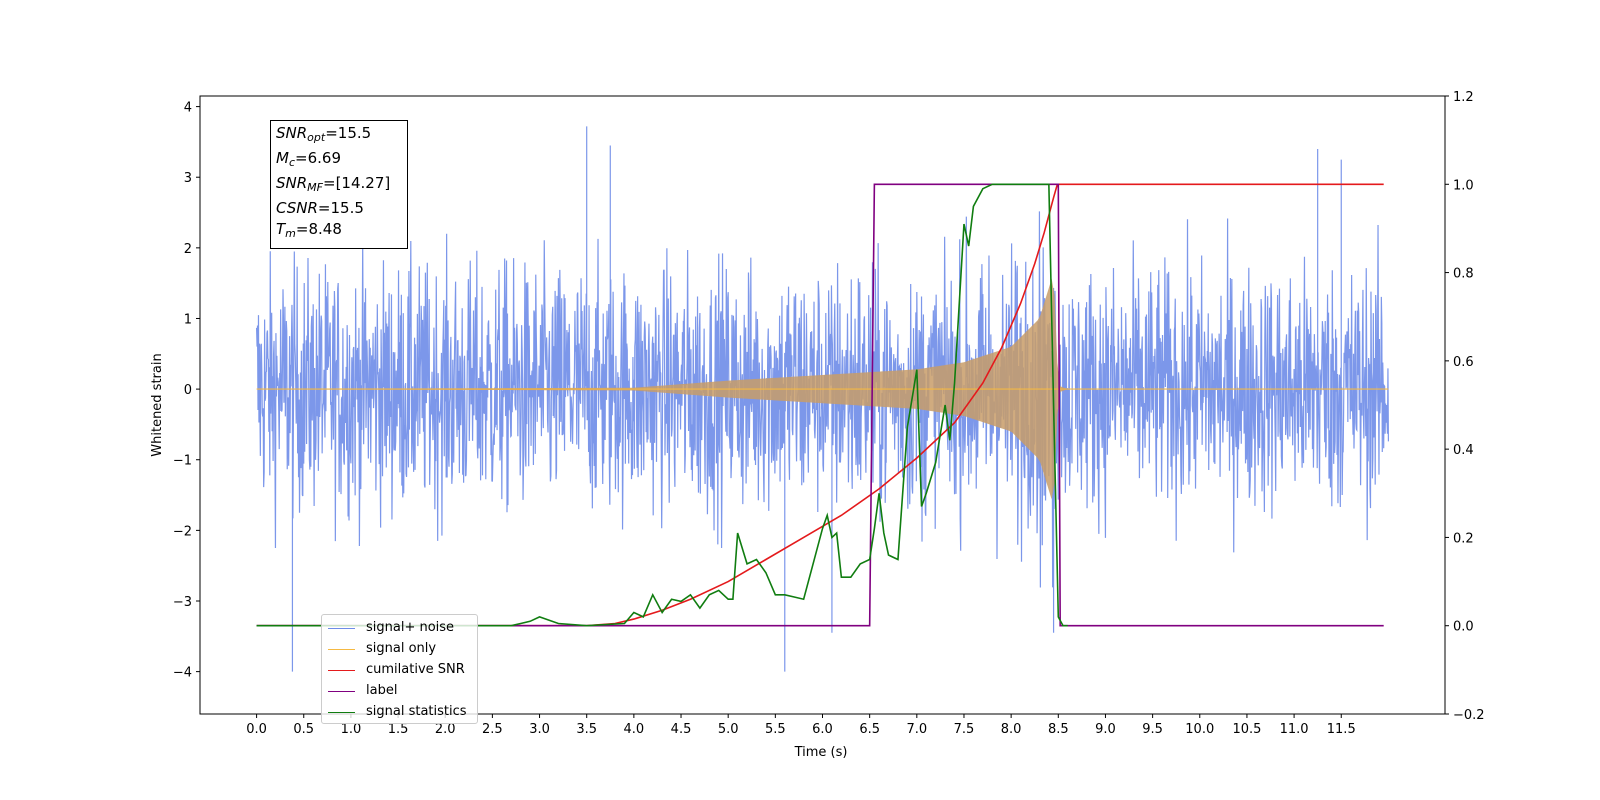 The width and height of the screenshot is (1600, 800). What do you see at coordinates (182, 602) in the screenshot?
I see `y-tick-label-left: −3` at bounding box center [182, 602].